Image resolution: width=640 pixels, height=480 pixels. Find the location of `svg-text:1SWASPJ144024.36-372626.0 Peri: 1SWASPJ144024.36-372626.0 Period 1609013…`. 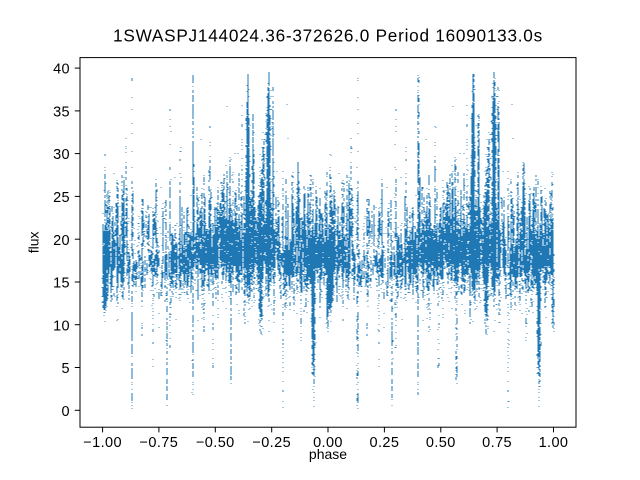

svg-text:1SWASPJ144024.36-372626.0 Peri: 1SWASPJ144024.36-372626.0 Period 1609013… is located at coordinates (328, 36).